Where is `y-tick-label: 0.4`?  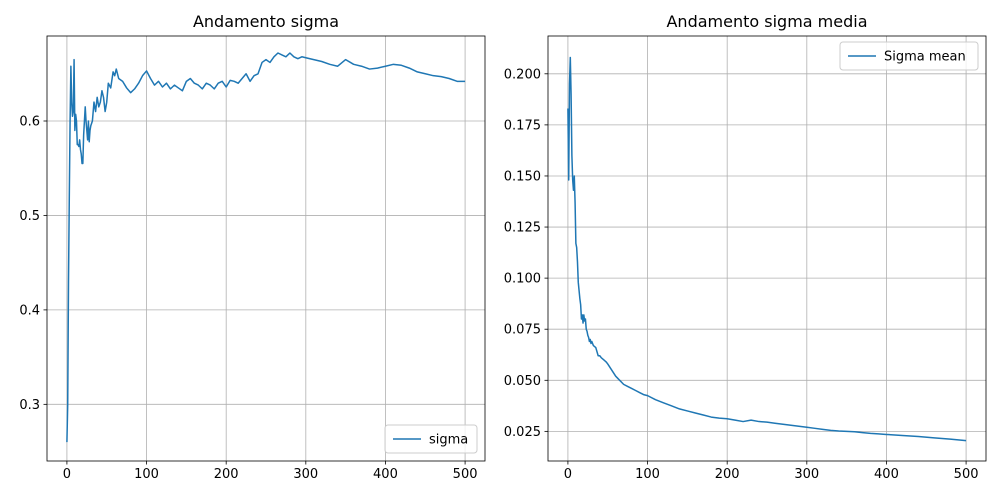 y-tick-label: 0.4 is located at coordinates (29, 310).